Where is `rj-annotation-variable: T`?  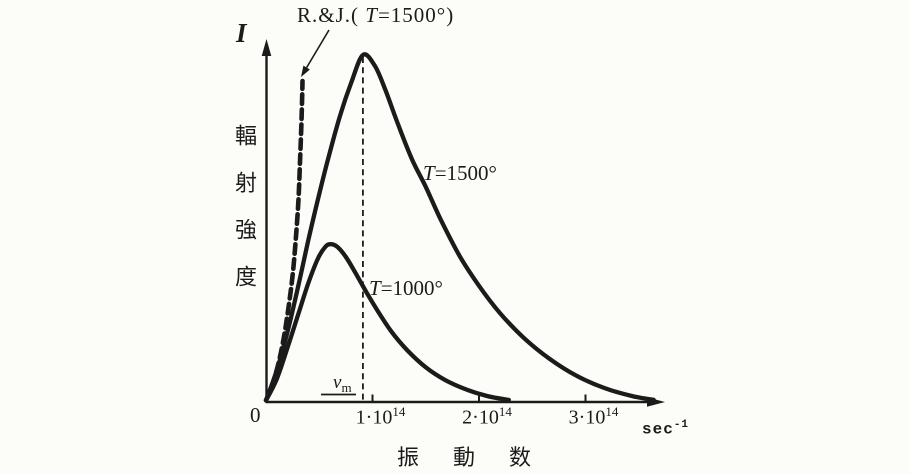 rj-annotation-variable: T is located at coordinates (371, 15).